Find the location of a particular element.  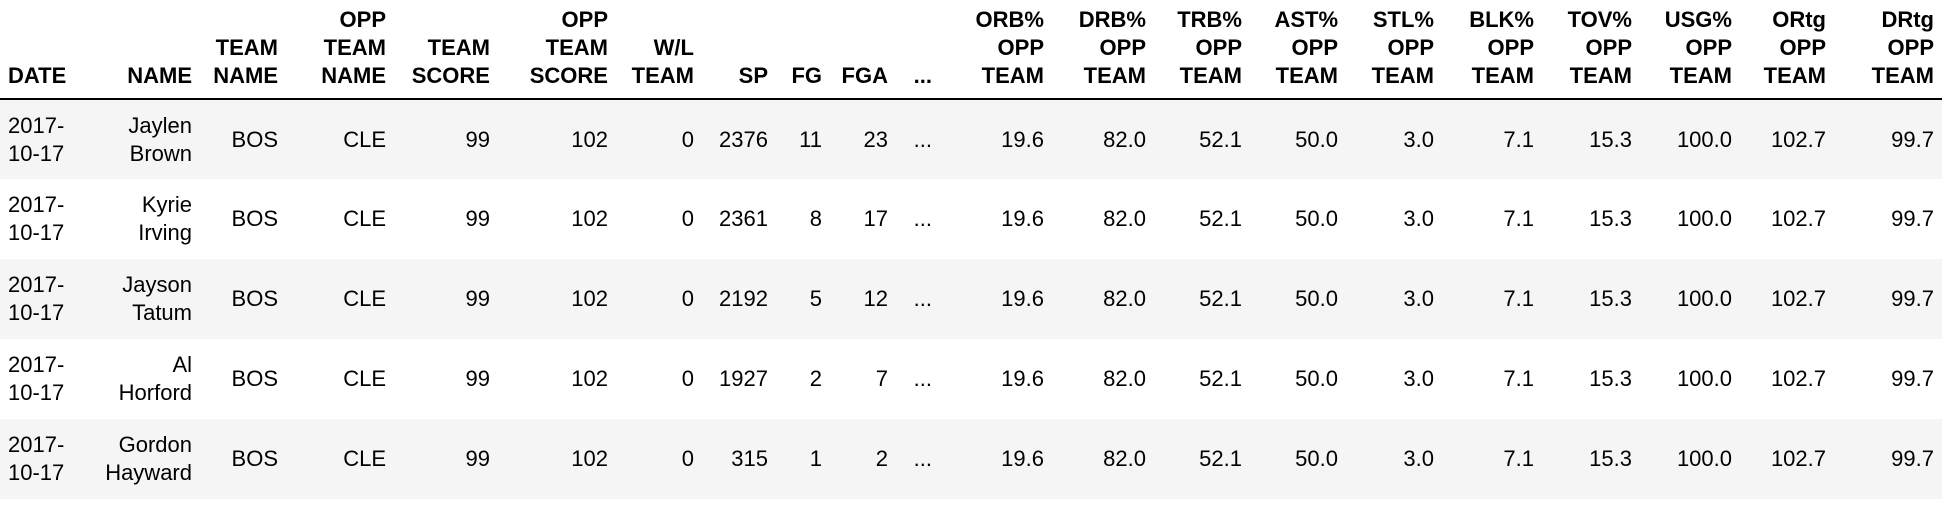

column-header-orb-opp-team: ORB% OPP TEAM is located at coordinates (996, 50).